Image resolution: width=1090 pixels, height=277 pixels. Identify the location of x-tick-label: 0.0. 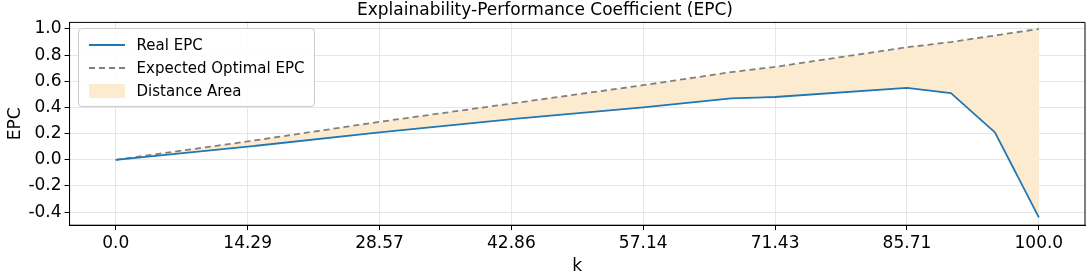
(116, 241).